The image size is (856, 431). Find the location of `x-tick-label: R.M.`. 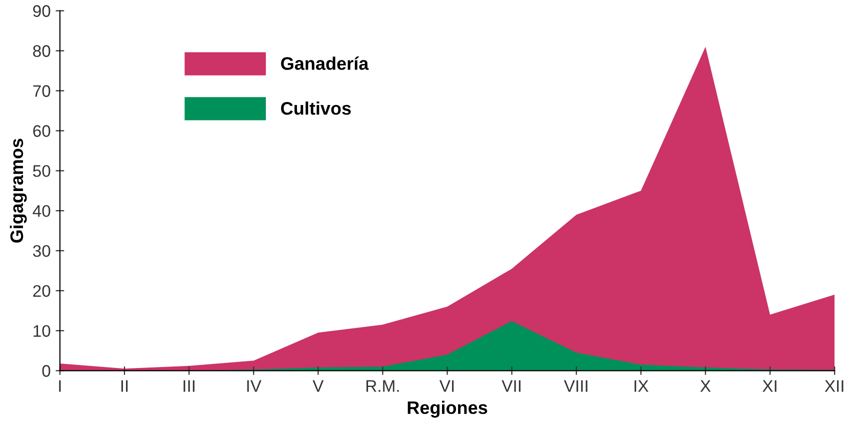

x-tick-label: R.M. is located at coordinates (382, 386).